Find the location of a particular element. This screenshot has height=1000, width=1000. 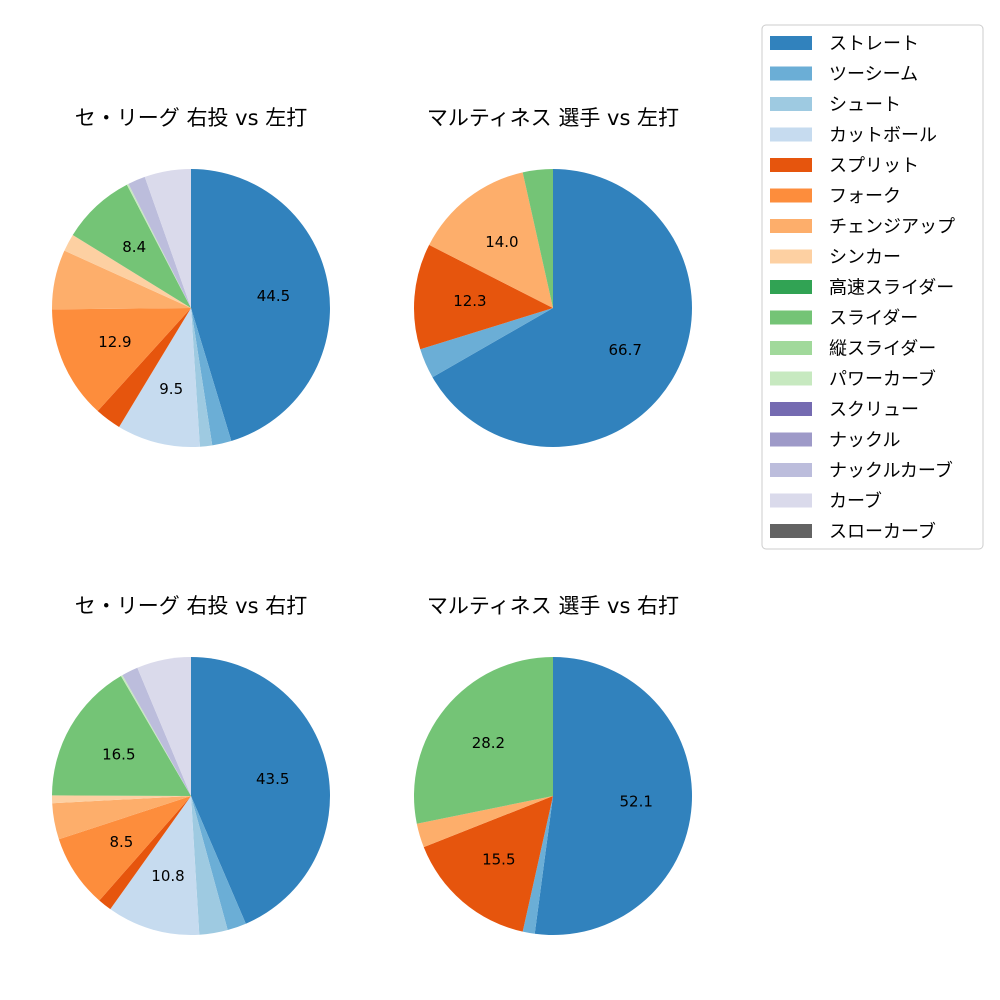

legend-label: カットボール is located at coordinates (883, 135).